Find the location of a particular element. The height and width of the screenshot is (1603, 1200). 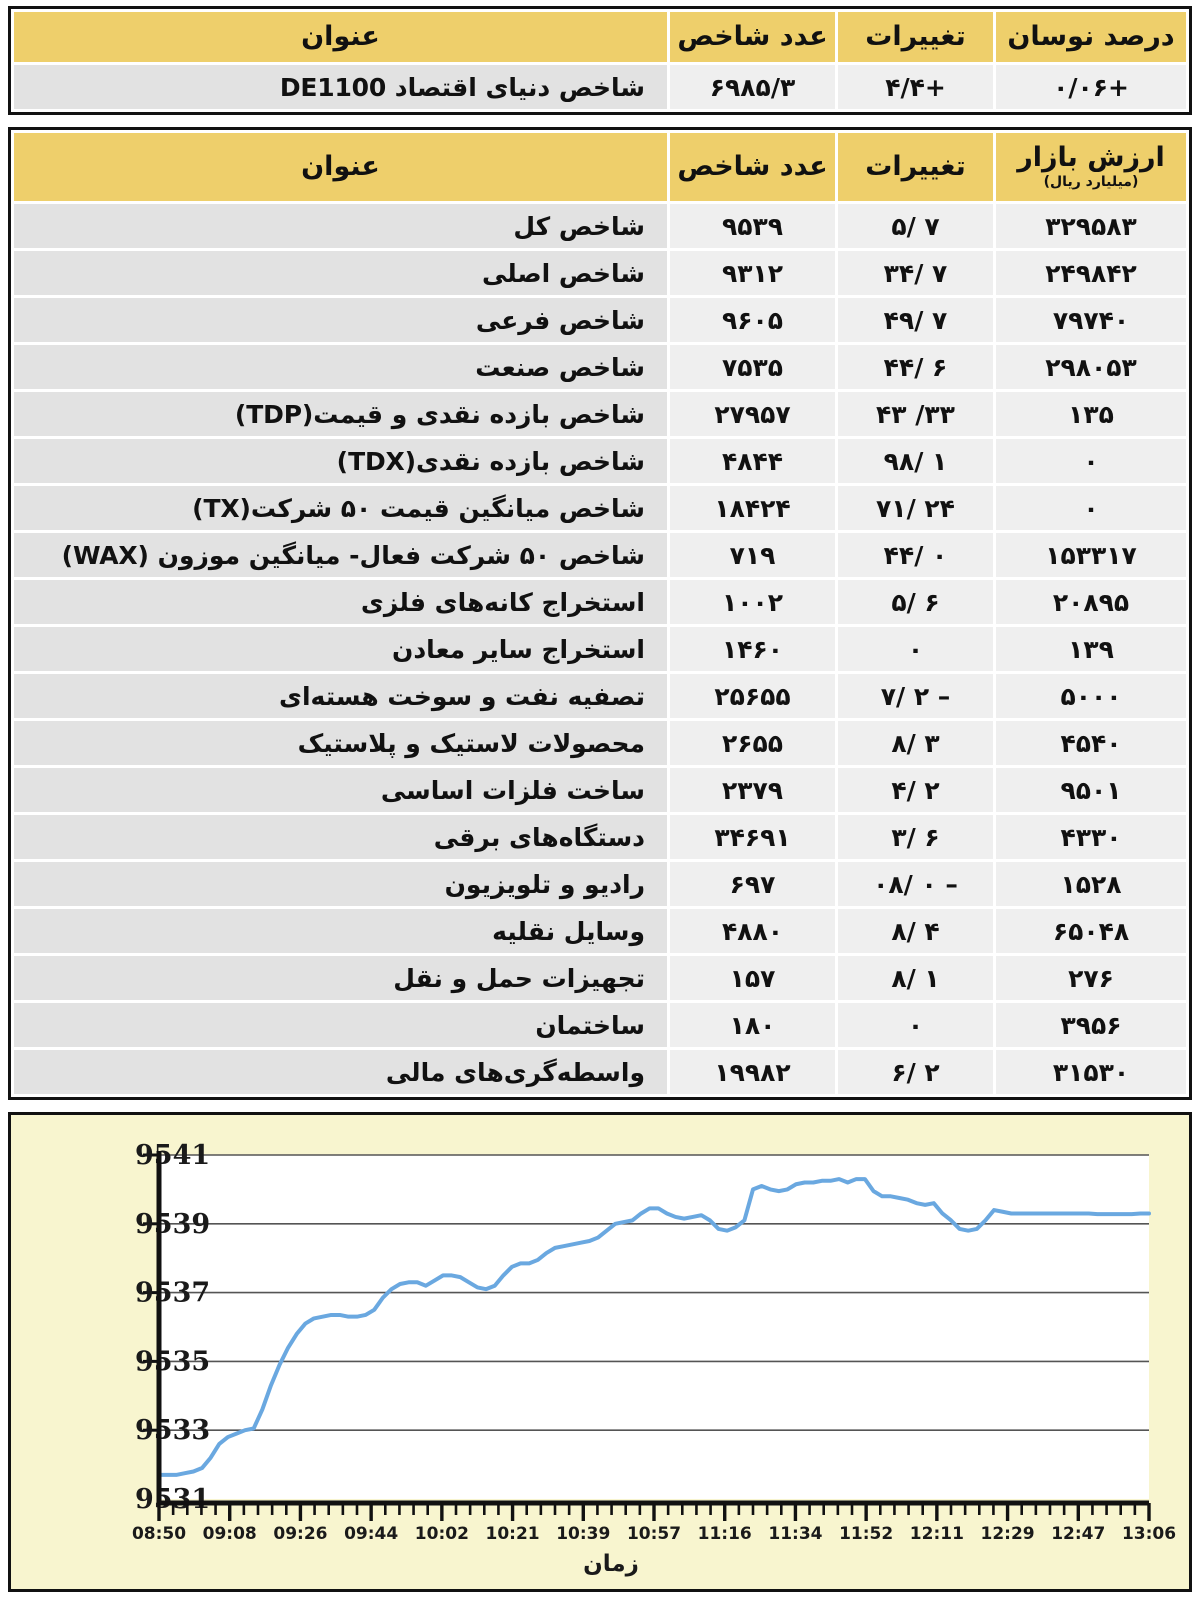

cell-mv: ۲۹۸۰۵۳ is located at coordinates (1091, 367).